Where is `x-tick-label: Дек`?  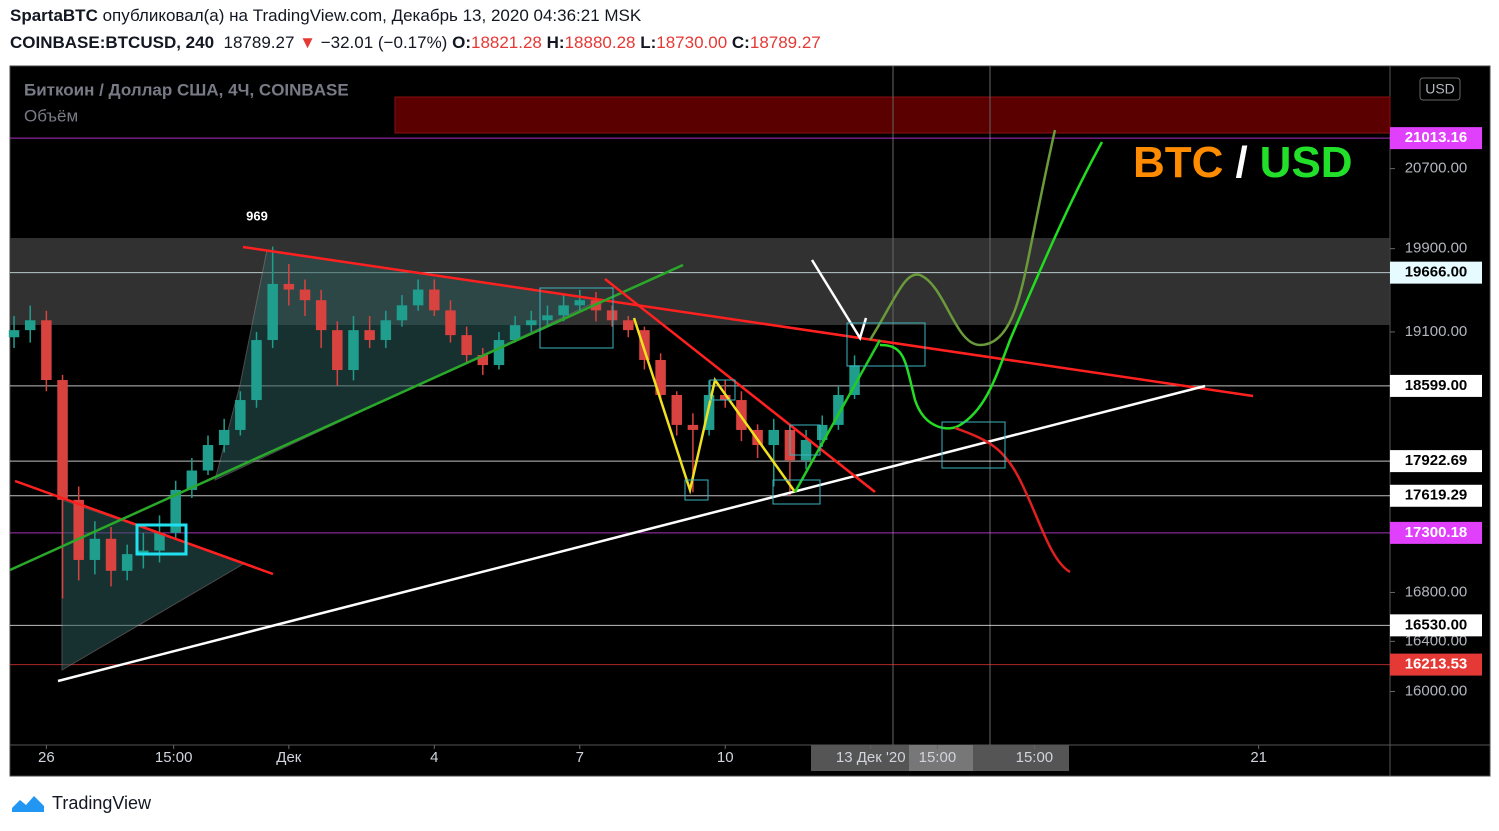
x-tick-label: Дек is located at coordinates (289, 757).